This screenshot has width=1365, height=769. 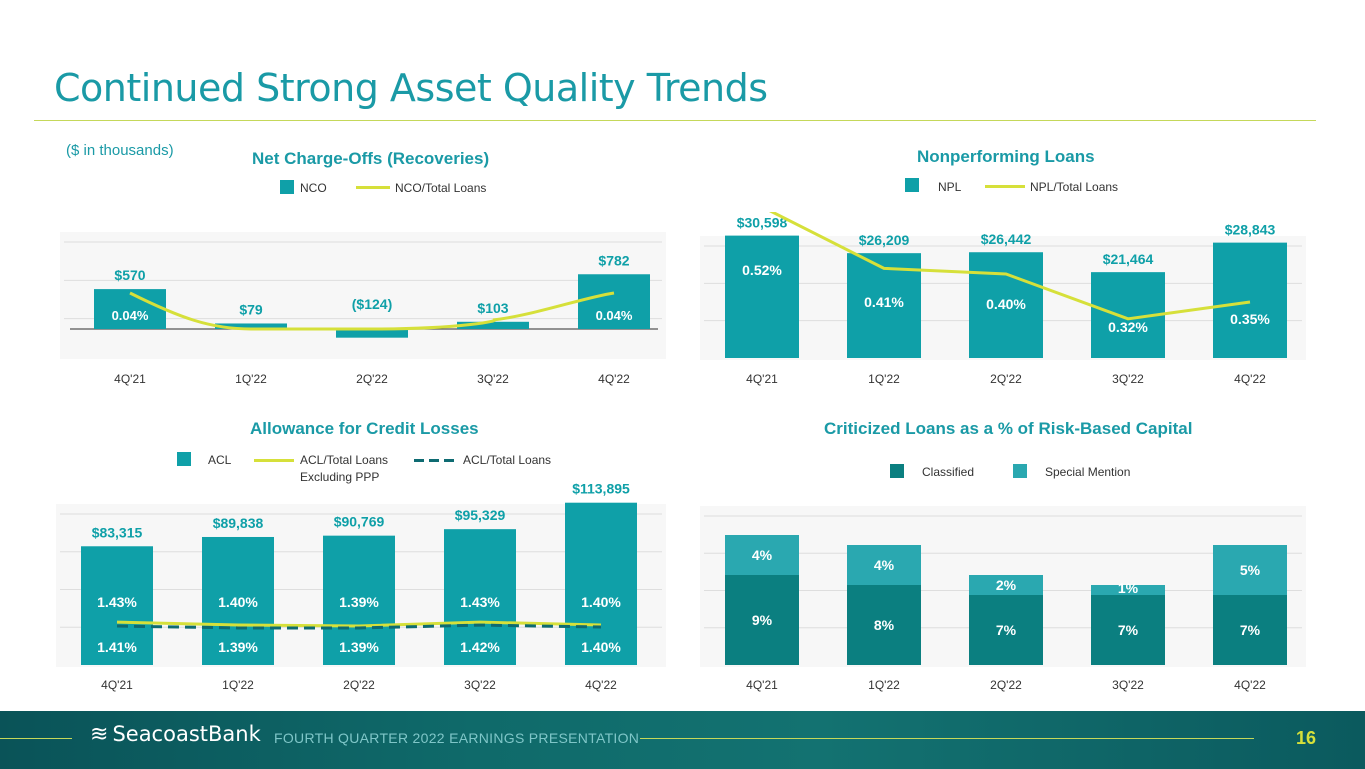 What do you see at coordinates (251, 379) in the screenshot?
I see `nco-x-tick-label: 1Q'22` at bounding box center [251, 379].